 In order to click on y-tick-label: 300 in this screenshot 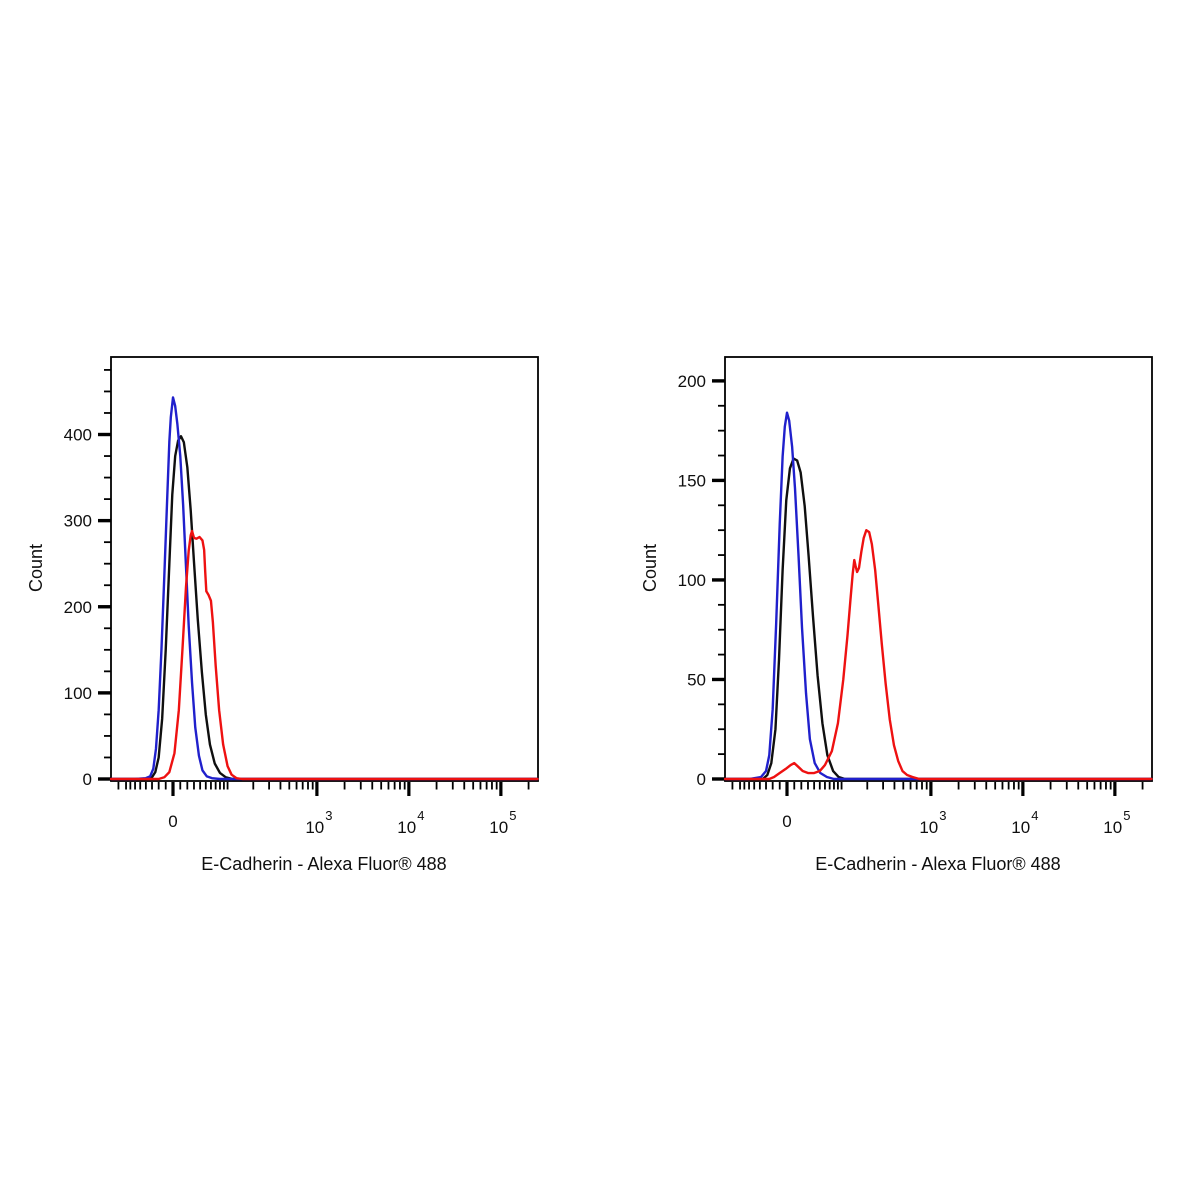, I will do `click(78, 521)`.